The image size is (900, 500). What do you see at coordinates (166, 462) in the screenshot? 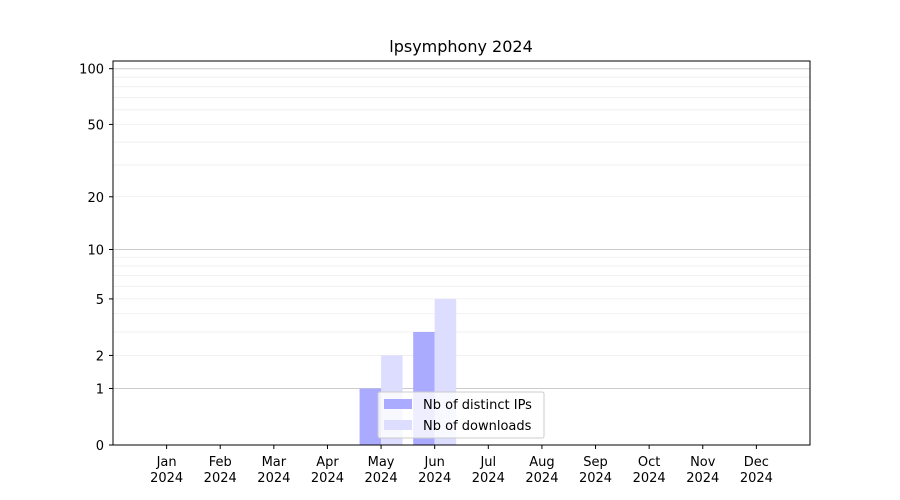
I see `x-tick-label-month: Jan` at bounding box center [166, 462].